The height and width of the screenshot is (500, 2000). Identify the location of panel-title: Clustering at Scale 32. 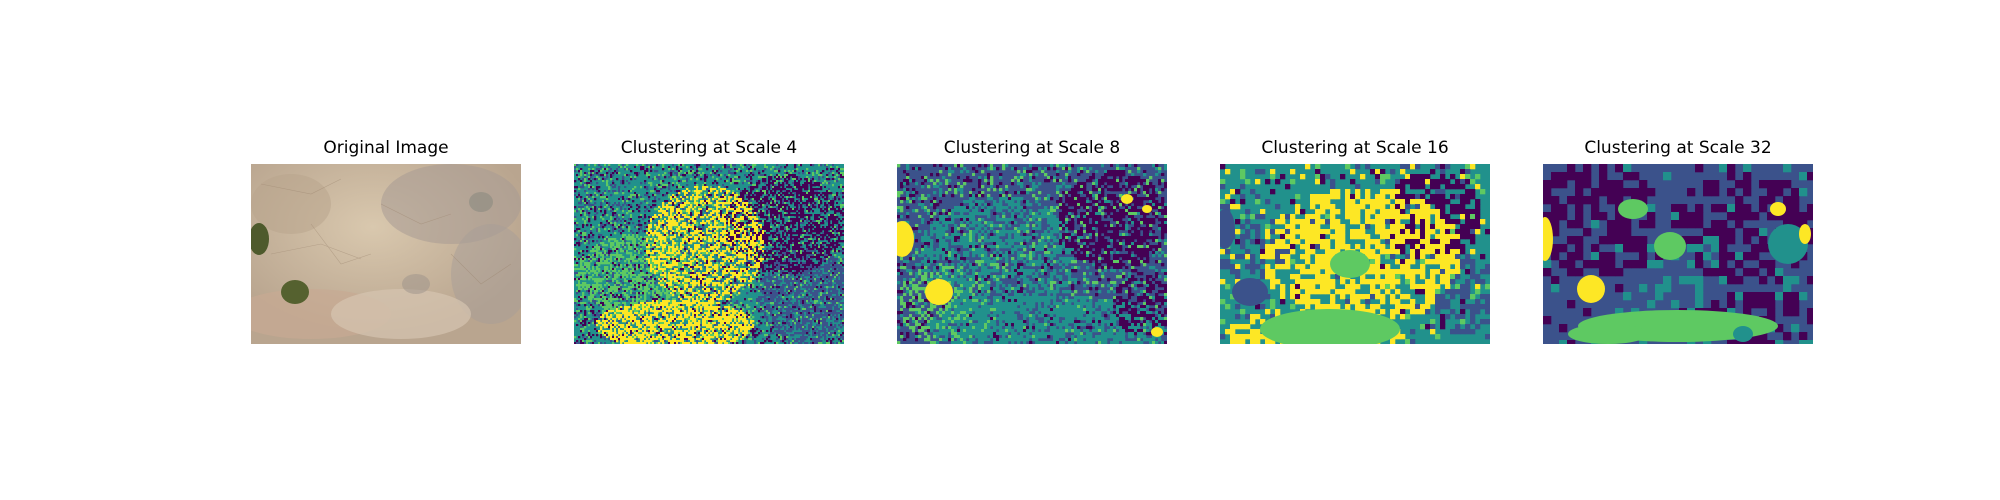
(1678, 148).